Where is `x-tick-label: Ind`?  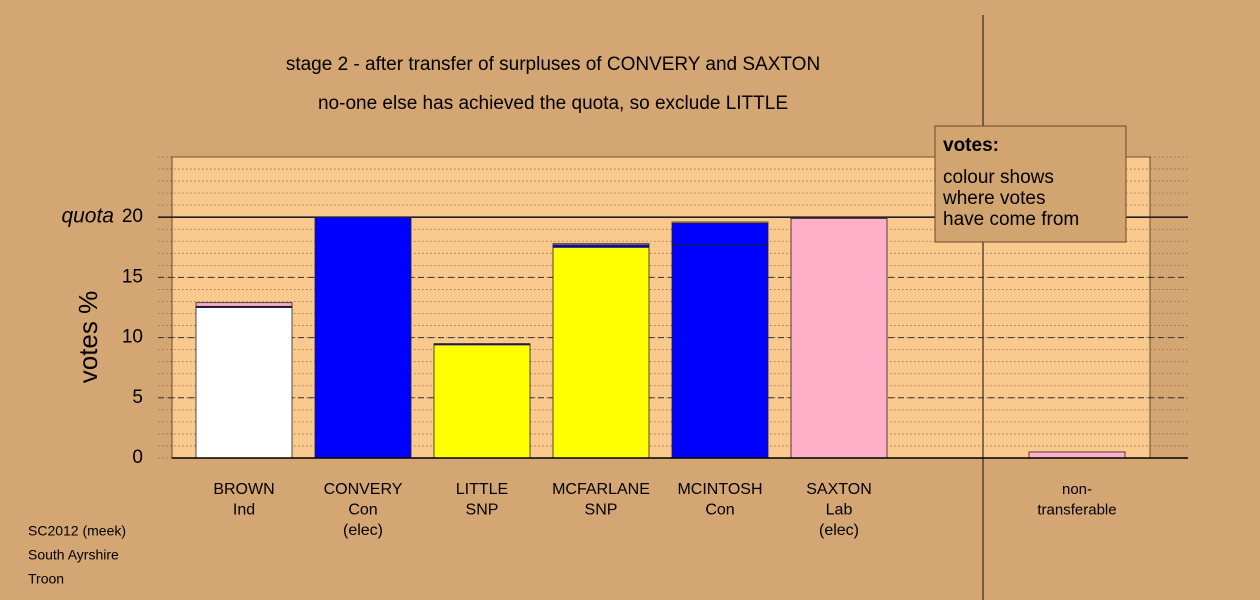 x-tick-label: Ind is located at coordinates (244, 510).